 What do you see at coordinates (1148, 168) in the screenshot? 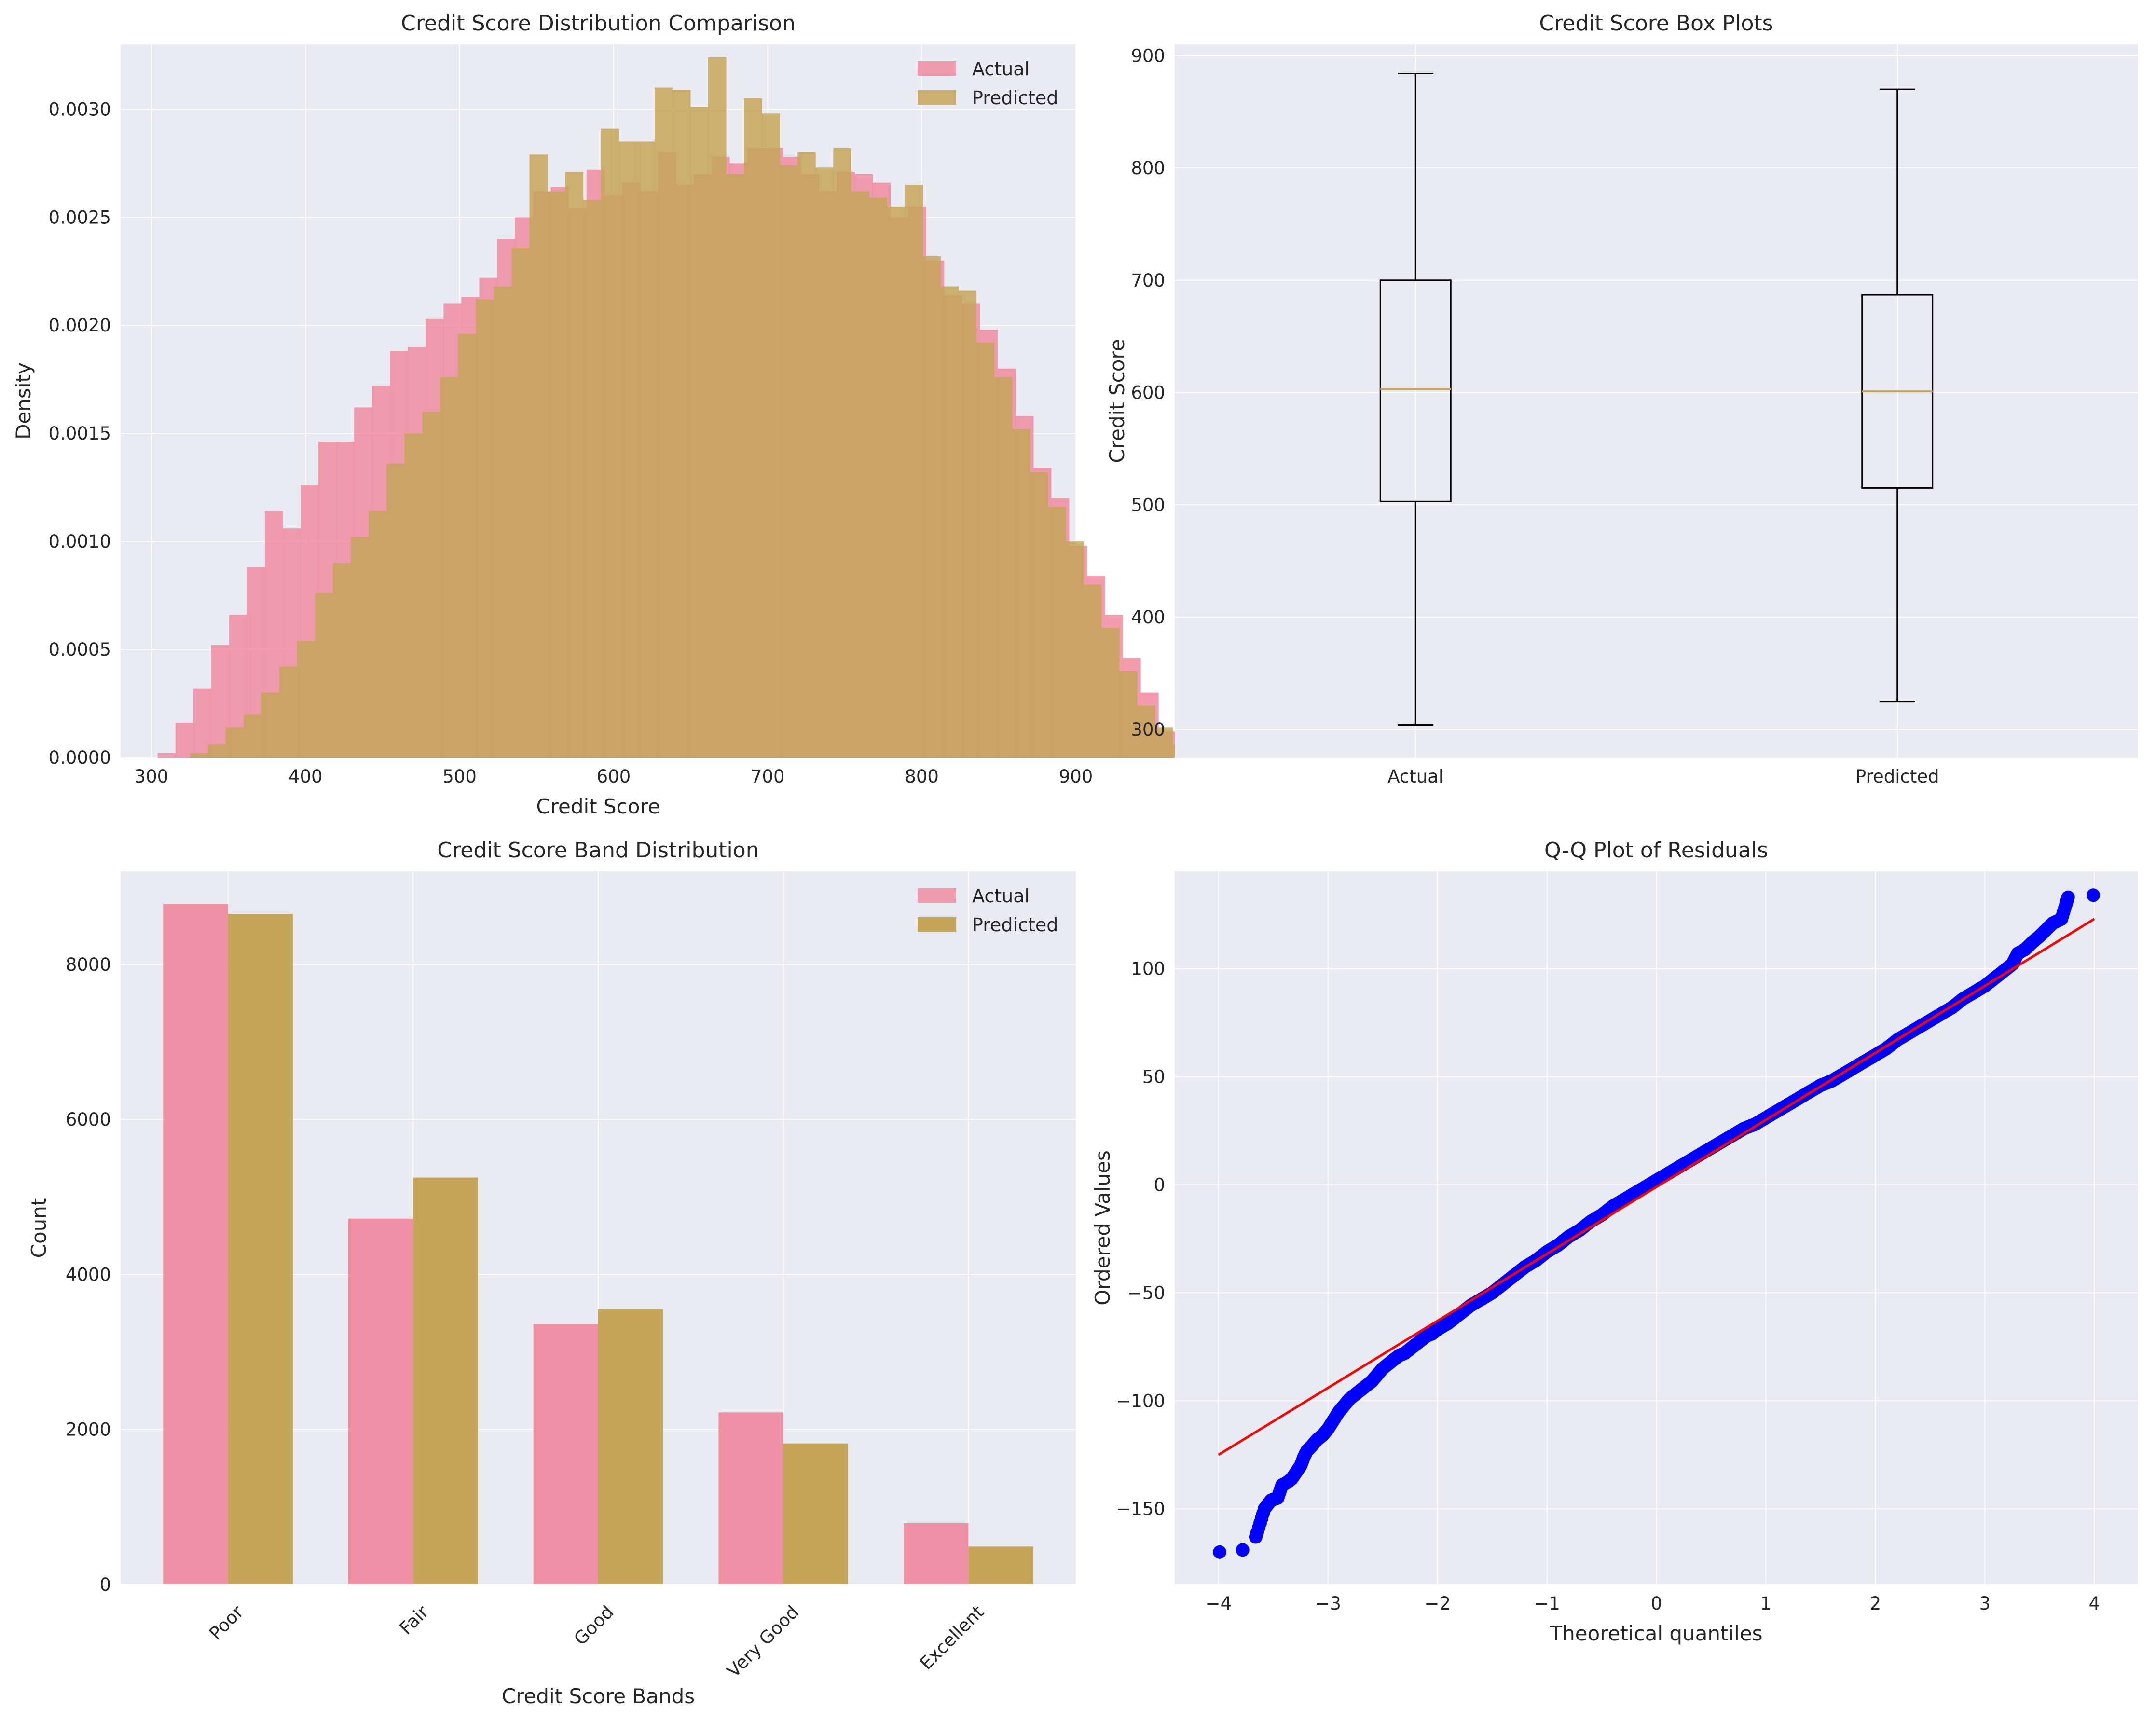
I see `y-tick-label: 800` at bounding box center [1148, 168].